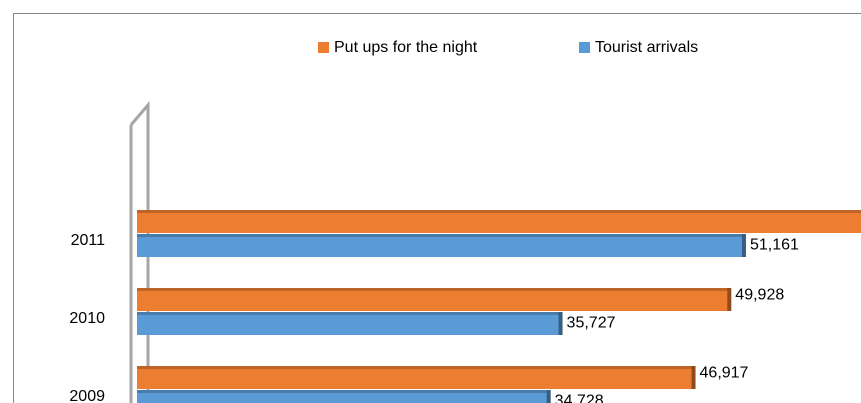 This screenshot has width=861, height=403. What do you see at coordinates (87, 318) in the screenshot?
I see `y-tick-label: 2010` at bounding box center [87, 318].